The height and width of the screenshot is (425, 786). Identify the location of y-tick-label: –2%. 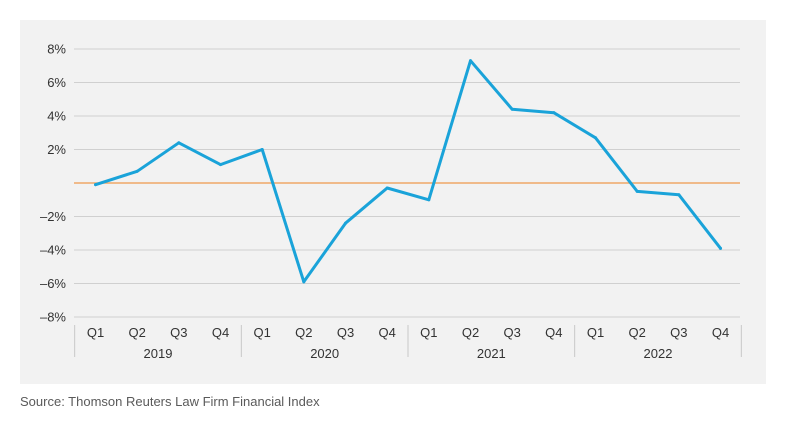
(53, 216).